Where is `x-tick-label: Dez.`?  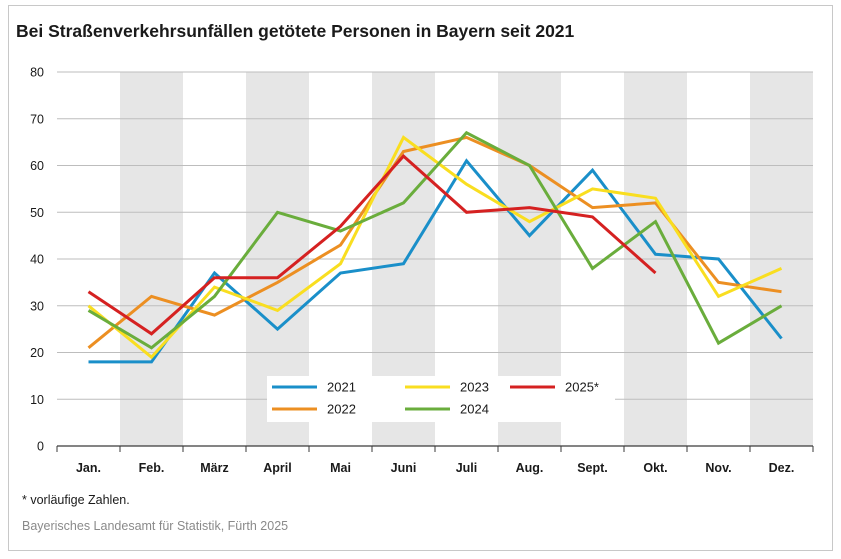 x-tick-label: Dez. is located at coordinates (782, 468).